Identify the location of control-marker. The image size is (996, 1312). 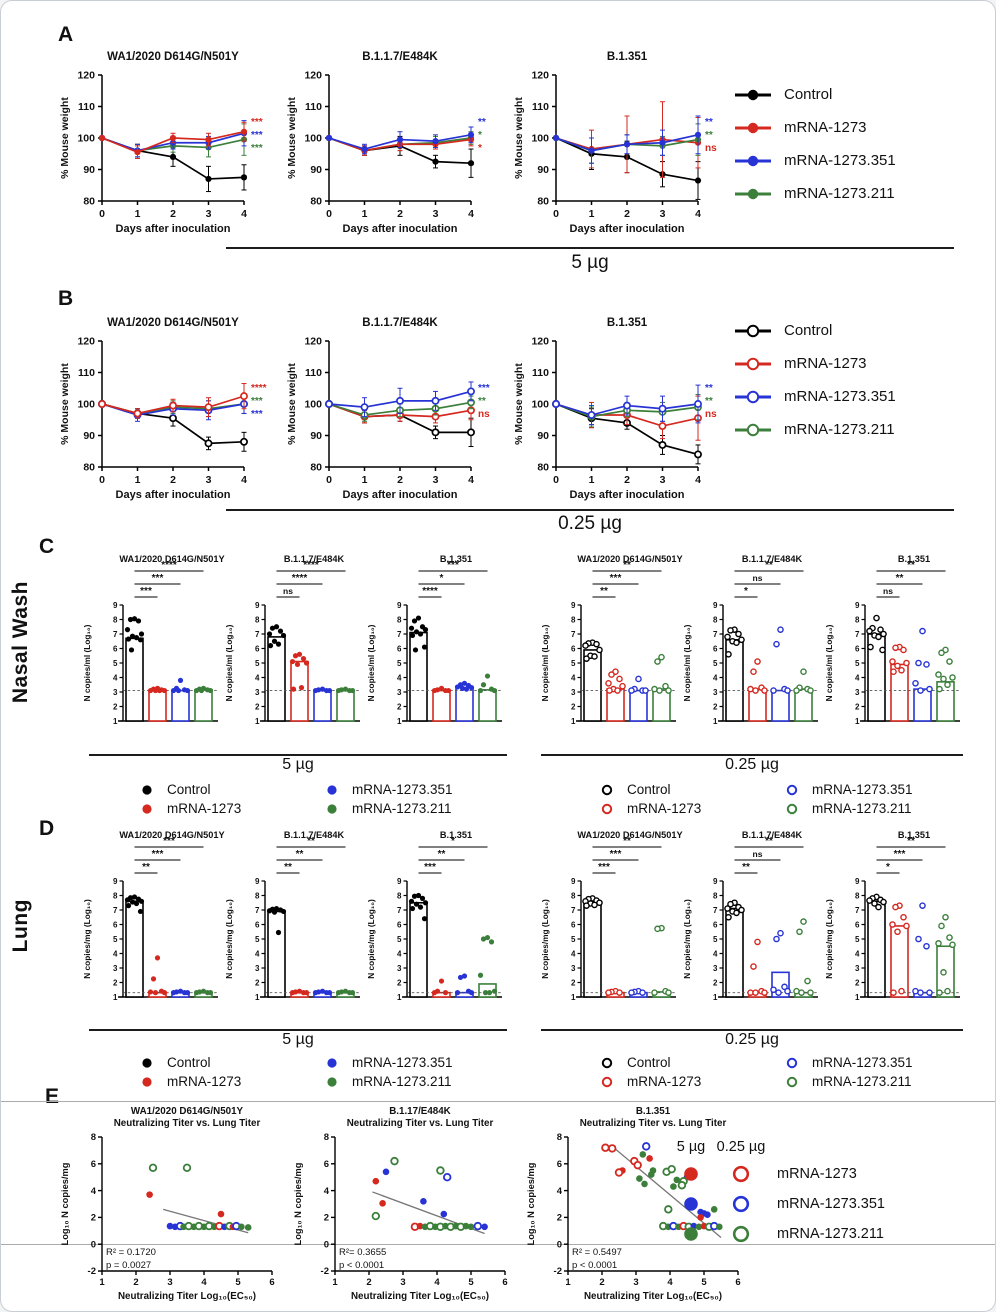
(753, 95).